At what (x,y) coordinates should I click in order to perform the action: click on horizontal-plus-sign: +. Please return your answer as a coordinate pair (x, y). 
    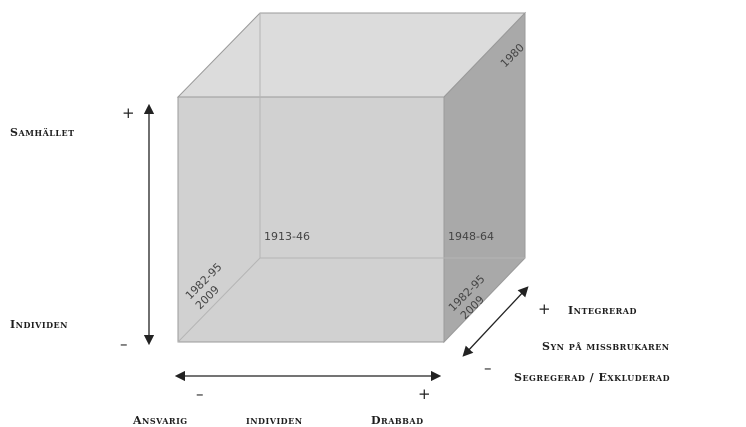
    Looking at the image, I should click on (424, 394).